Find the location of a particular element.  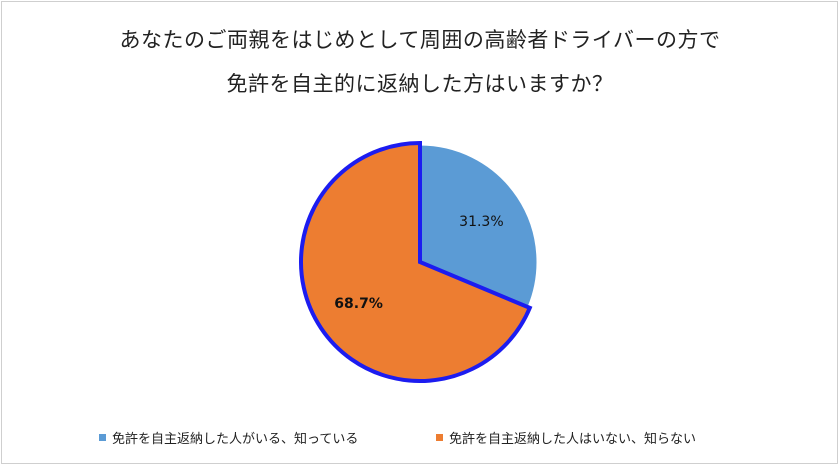

legend-item-1: 免許を自主返納した人はいない、知らない is located at coordinates (566, 437).